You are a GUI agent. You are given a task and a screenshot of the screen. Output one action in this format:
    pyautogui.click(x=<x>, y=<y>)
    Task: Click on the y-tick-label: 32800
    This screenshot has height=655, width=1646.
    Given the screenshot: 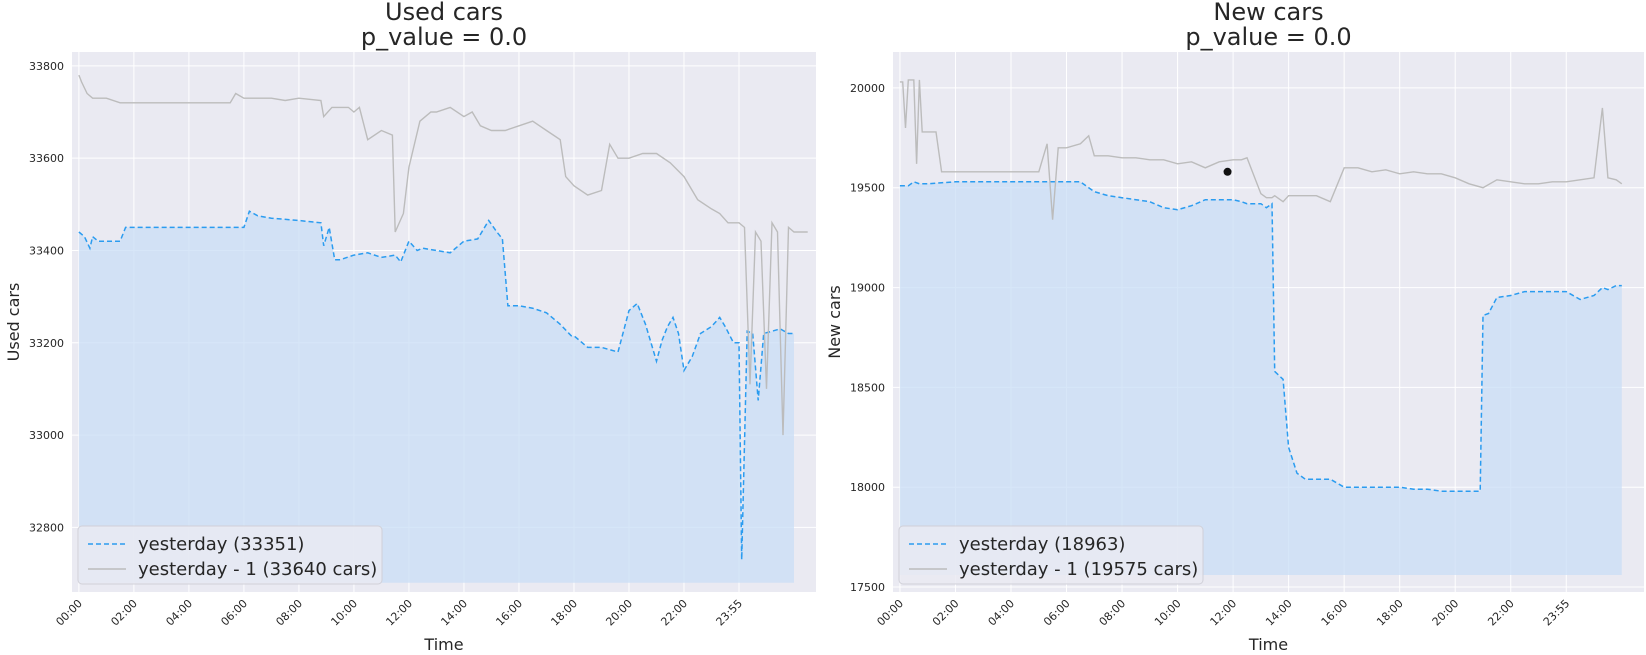 What is the action you would take?
    pyautogui.click(x=46, y=527)
    